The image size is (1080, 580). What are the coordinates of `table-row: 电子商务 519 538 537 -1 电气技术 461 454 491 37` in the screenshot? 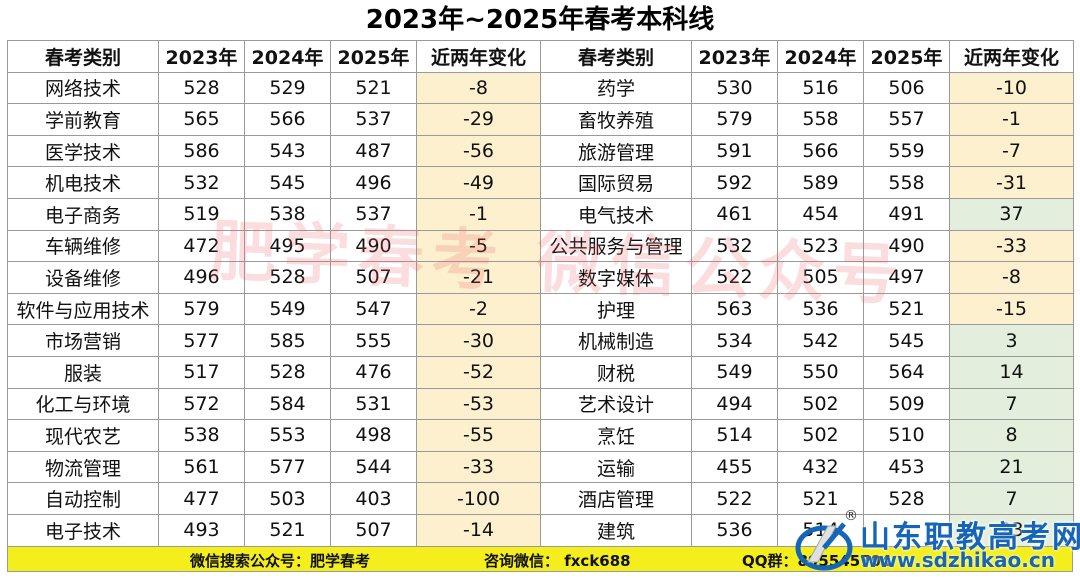 It's located at (540, 214).